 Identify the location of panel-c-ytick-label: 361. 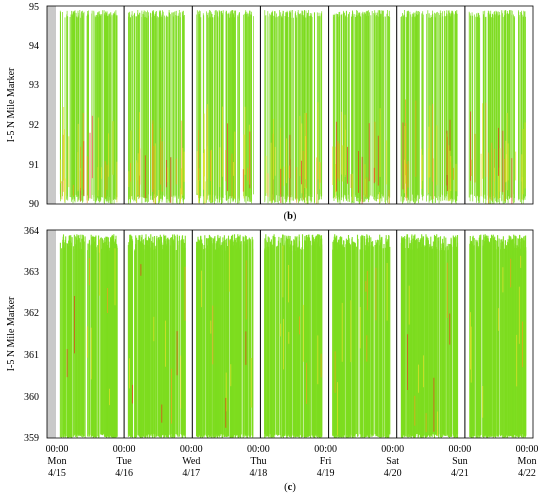
(31, 355).